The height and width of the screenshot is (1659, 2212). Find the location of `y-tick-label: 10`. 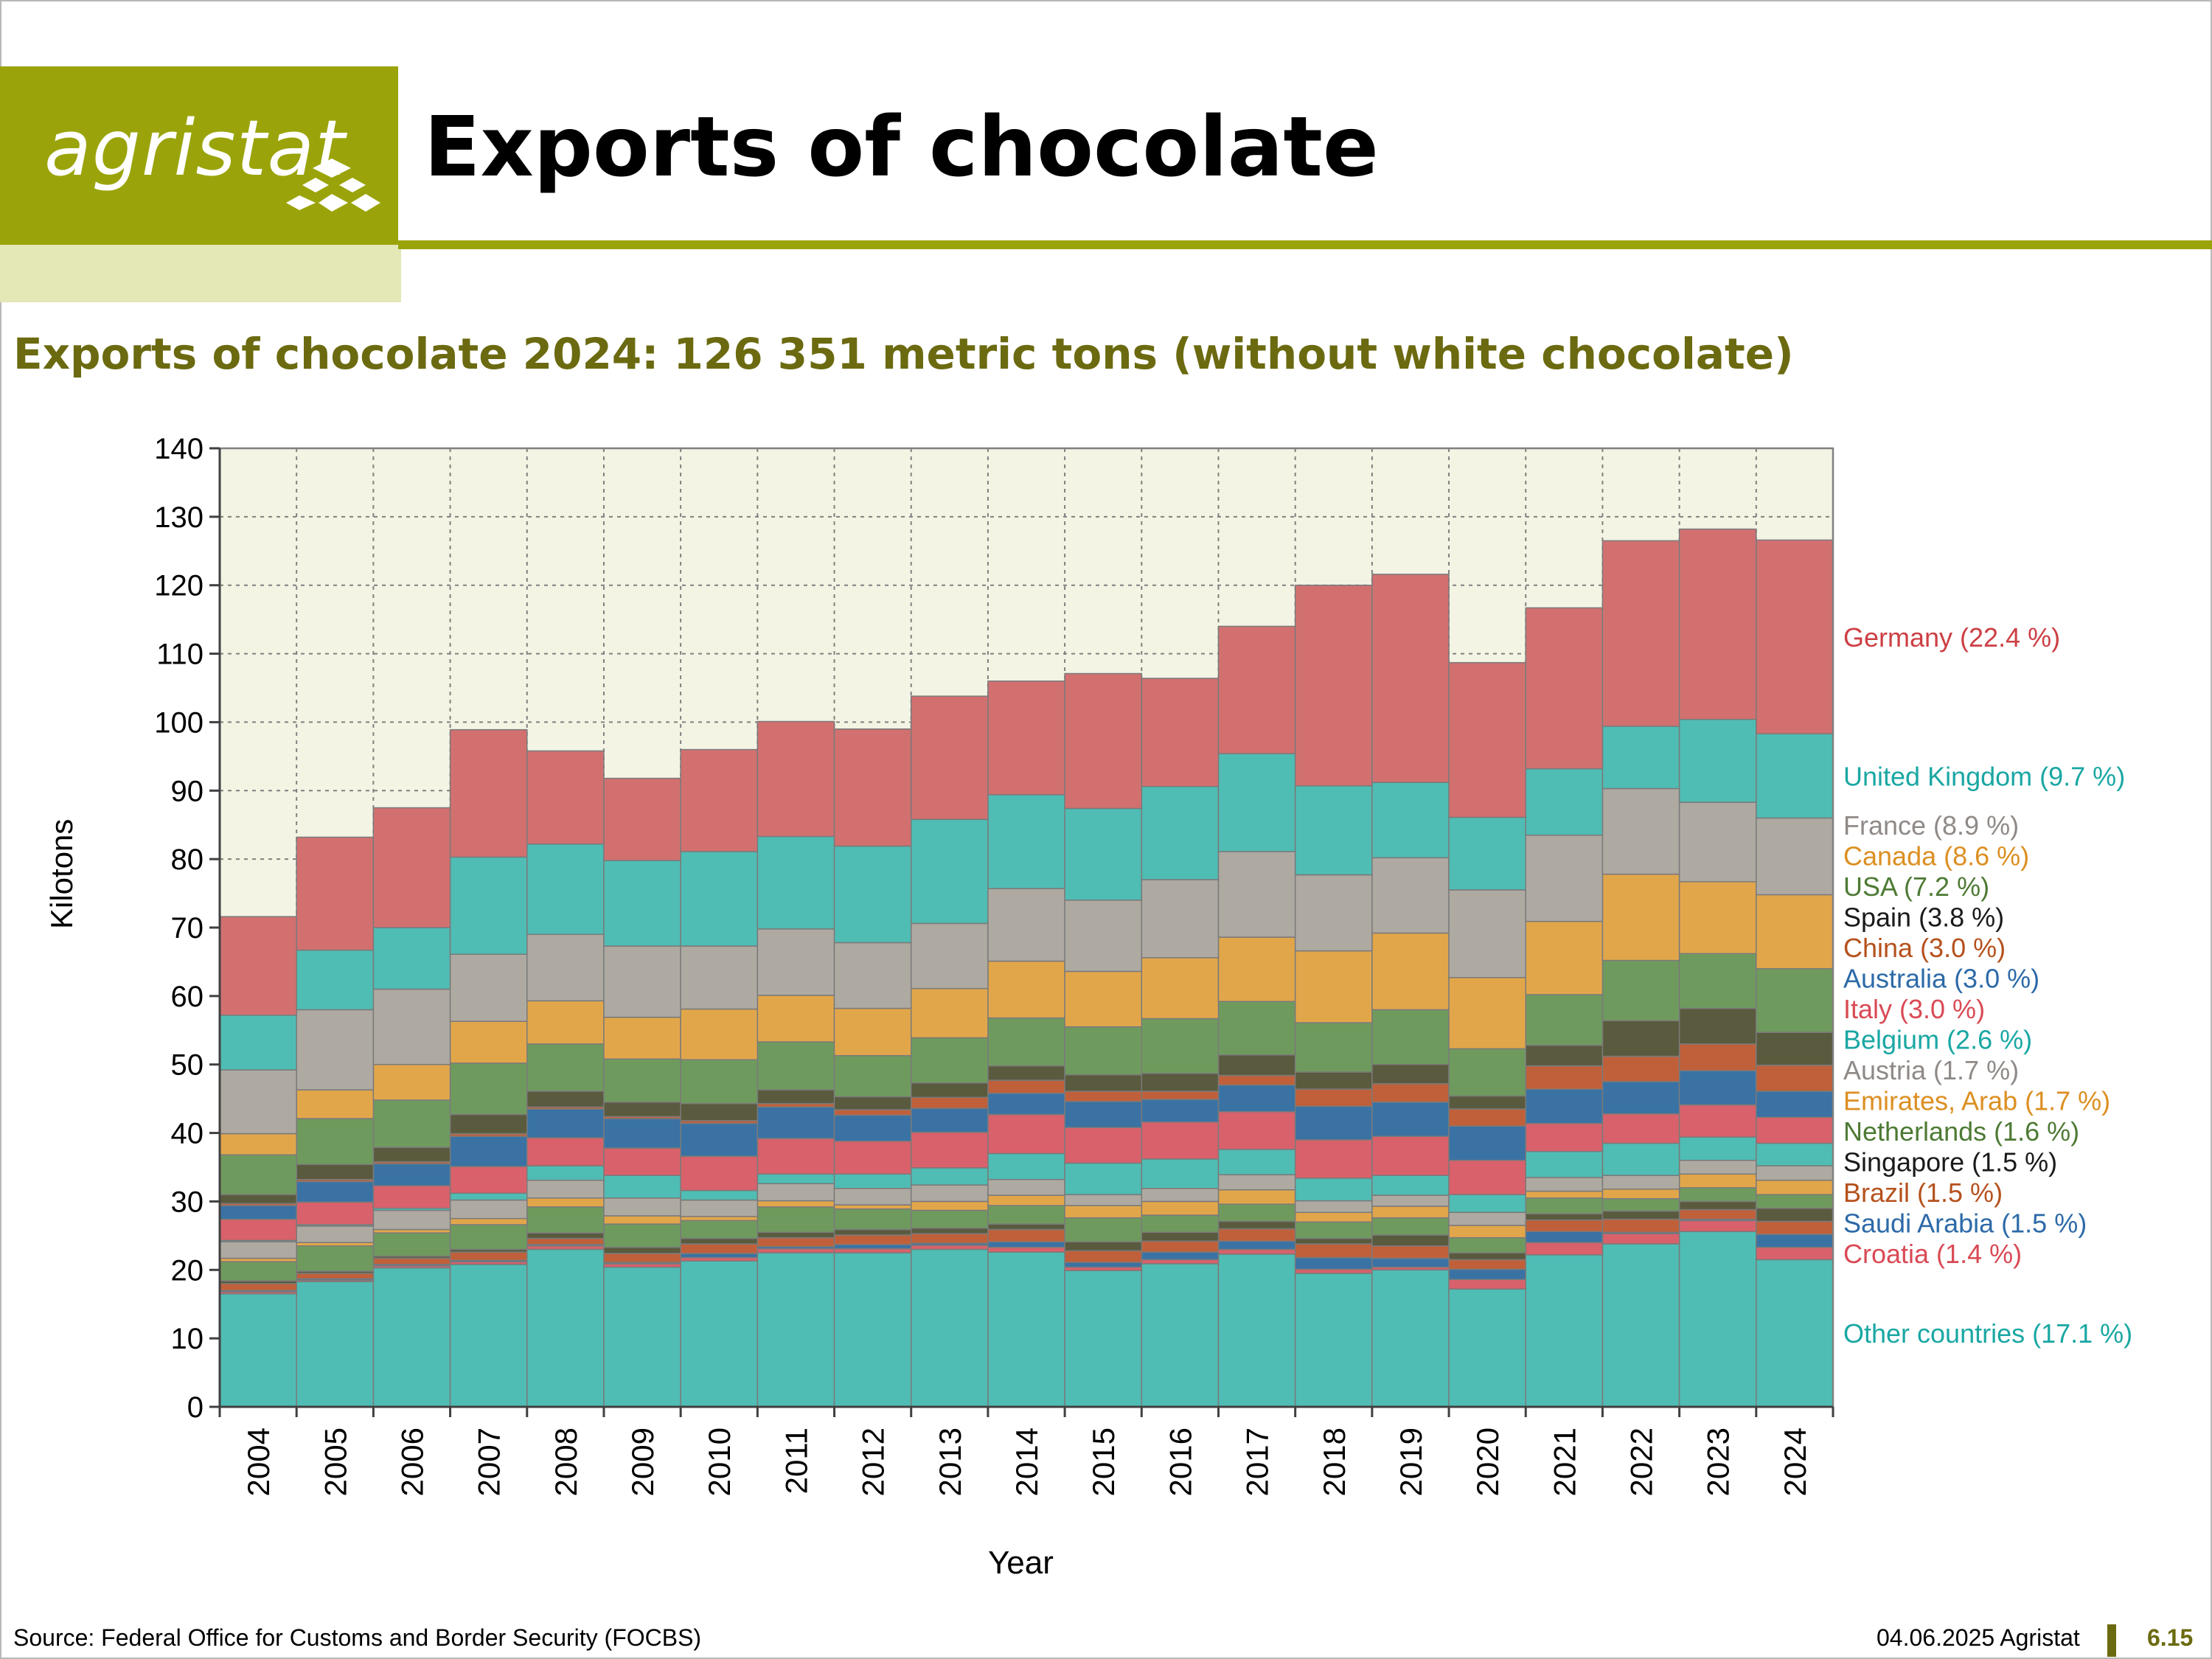

y-tick-label: 10 is located at coordinates (187, 1339).